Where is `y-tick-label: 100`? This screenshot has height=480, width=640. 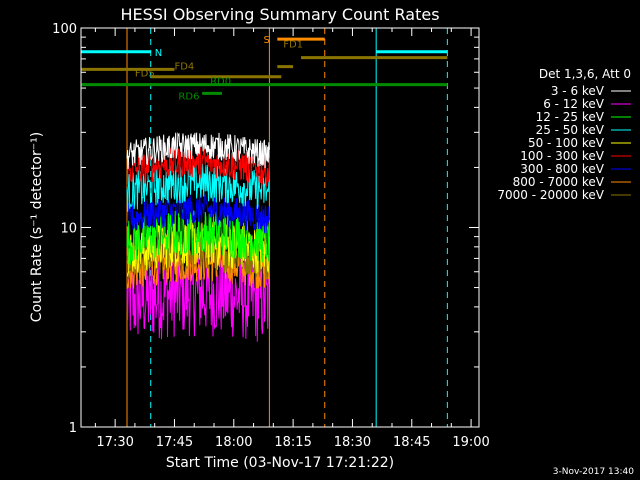 y-tick-label: 100 is located at coordinates (64, 29).